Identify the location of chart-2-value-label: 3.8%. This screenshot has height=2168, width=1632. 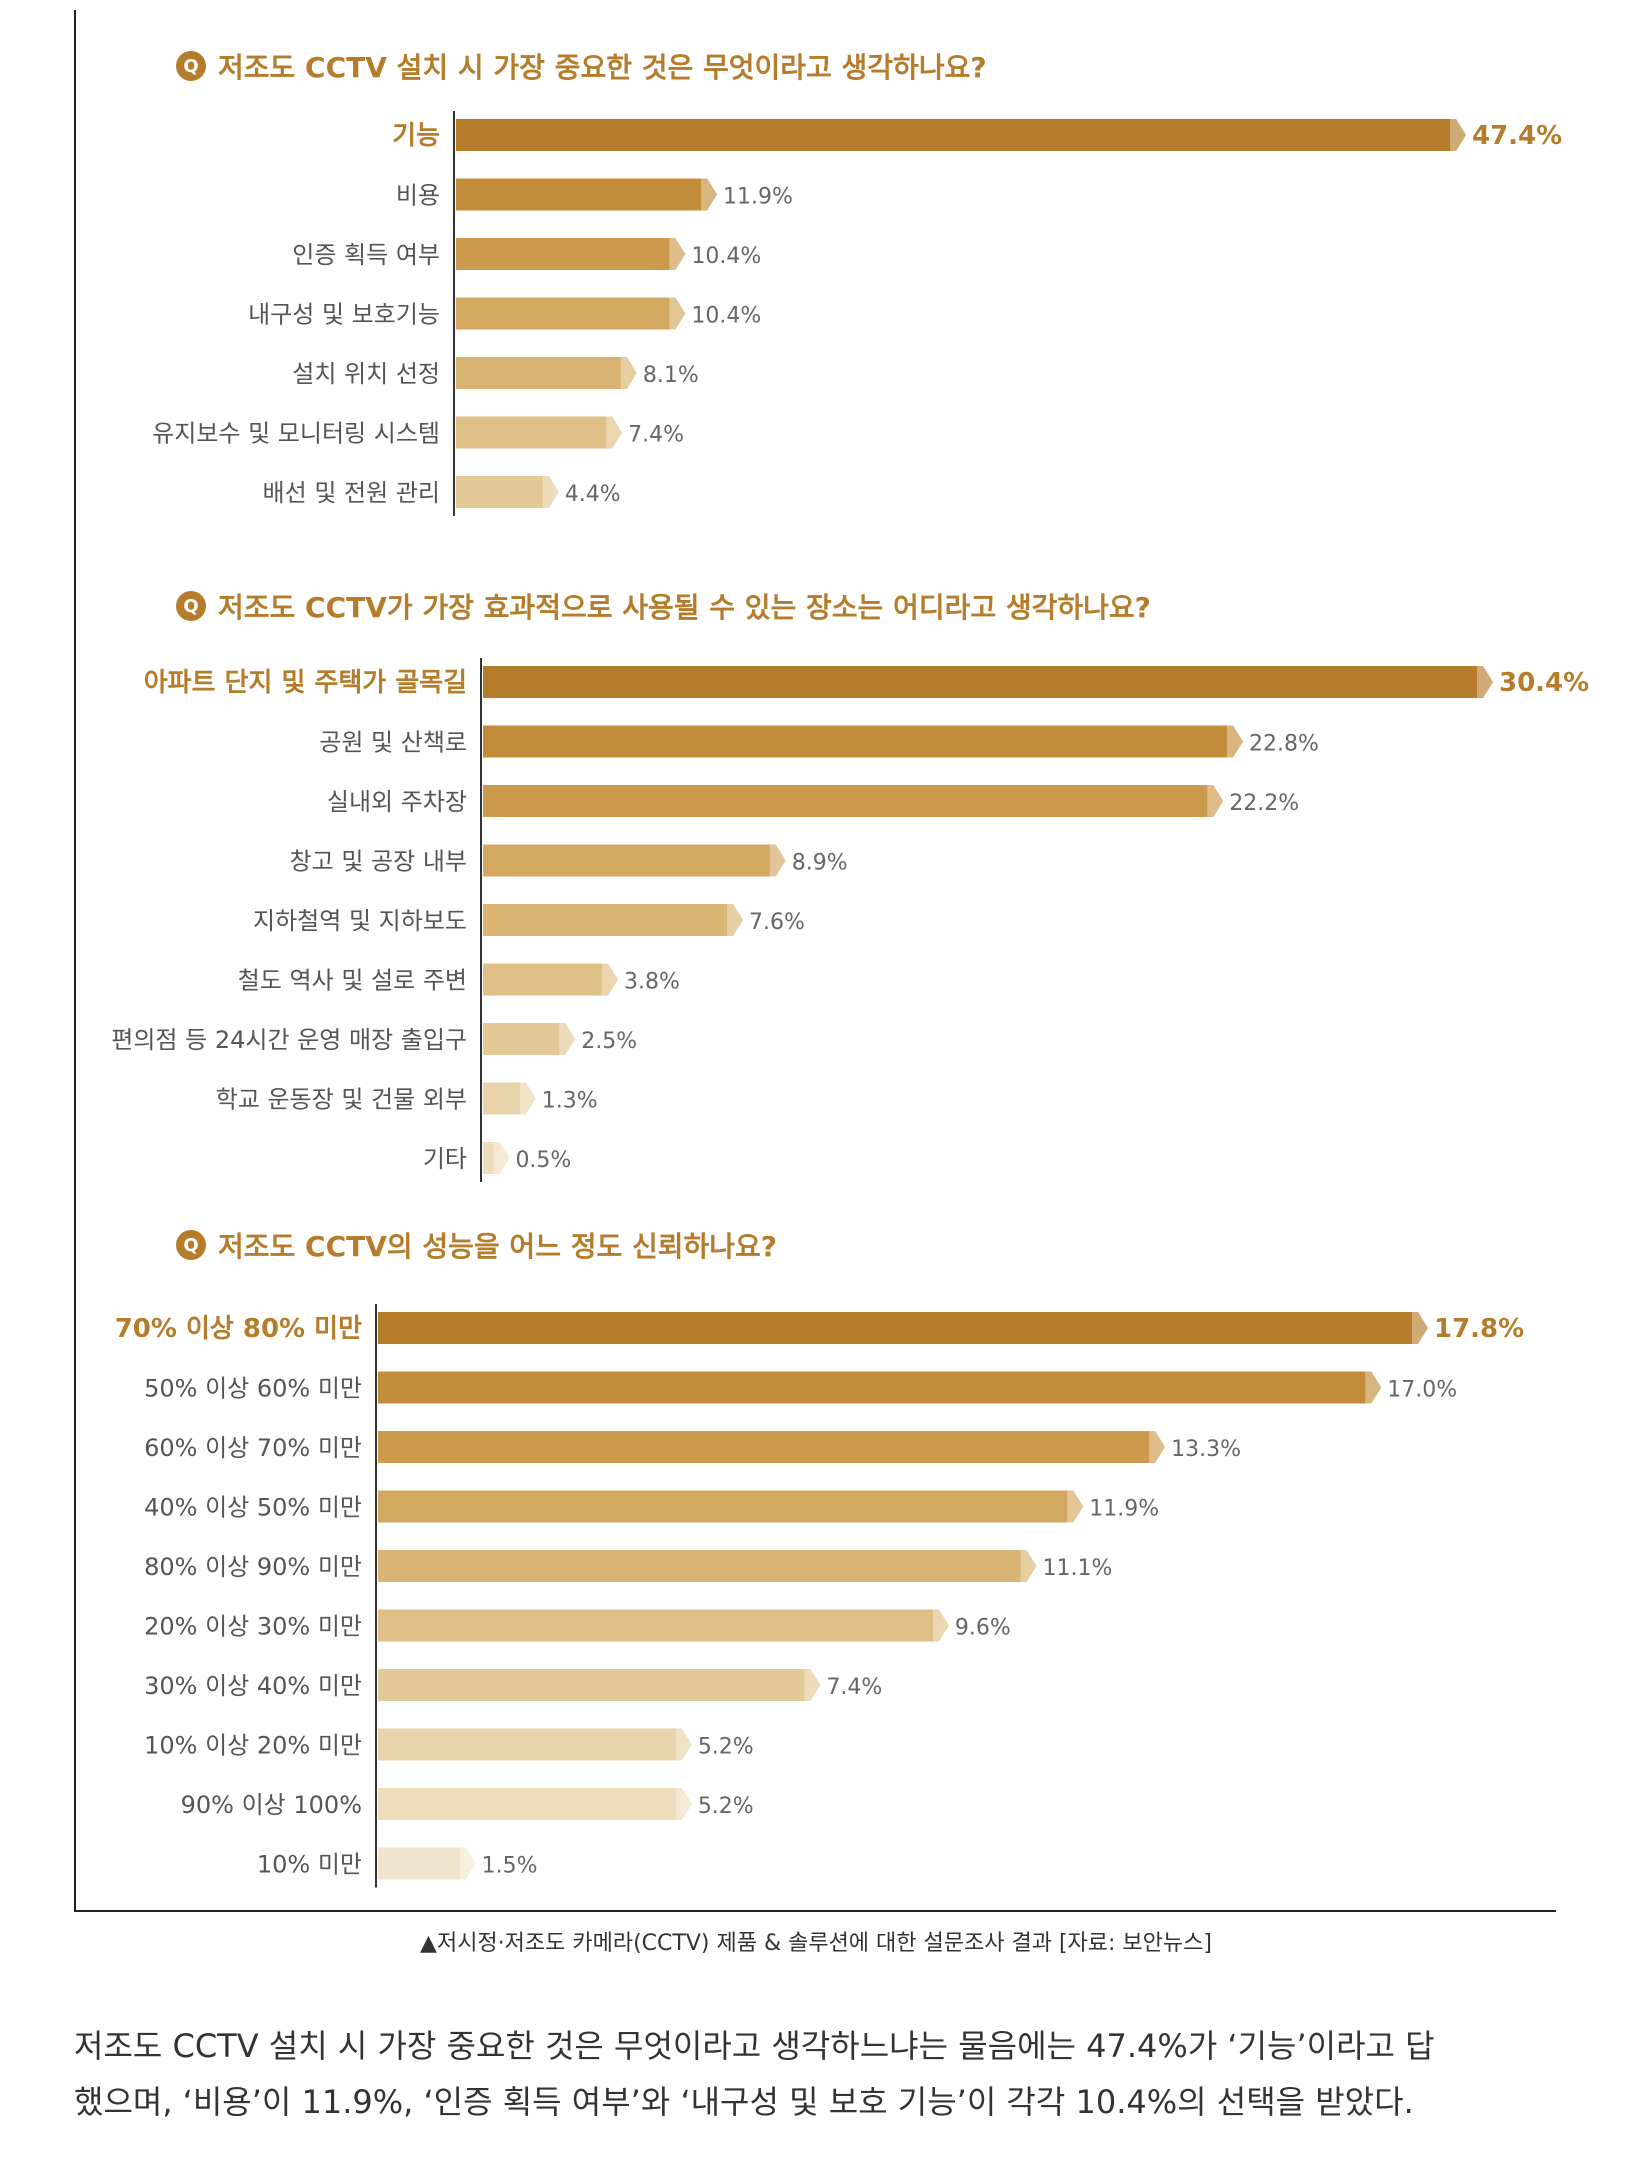
(652, 982).